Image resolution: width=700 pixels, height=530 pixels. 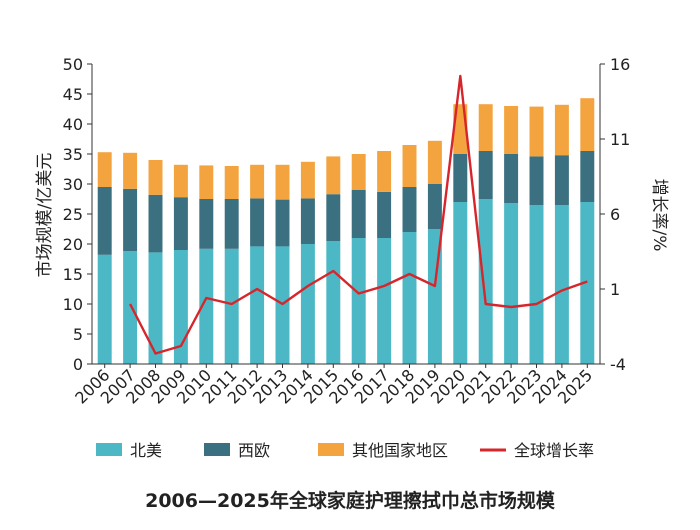 What do you see at coordinates (615, 214) in the screenshot?
I see `y-right-tick-label: 6` at bounding box center [615, 214].